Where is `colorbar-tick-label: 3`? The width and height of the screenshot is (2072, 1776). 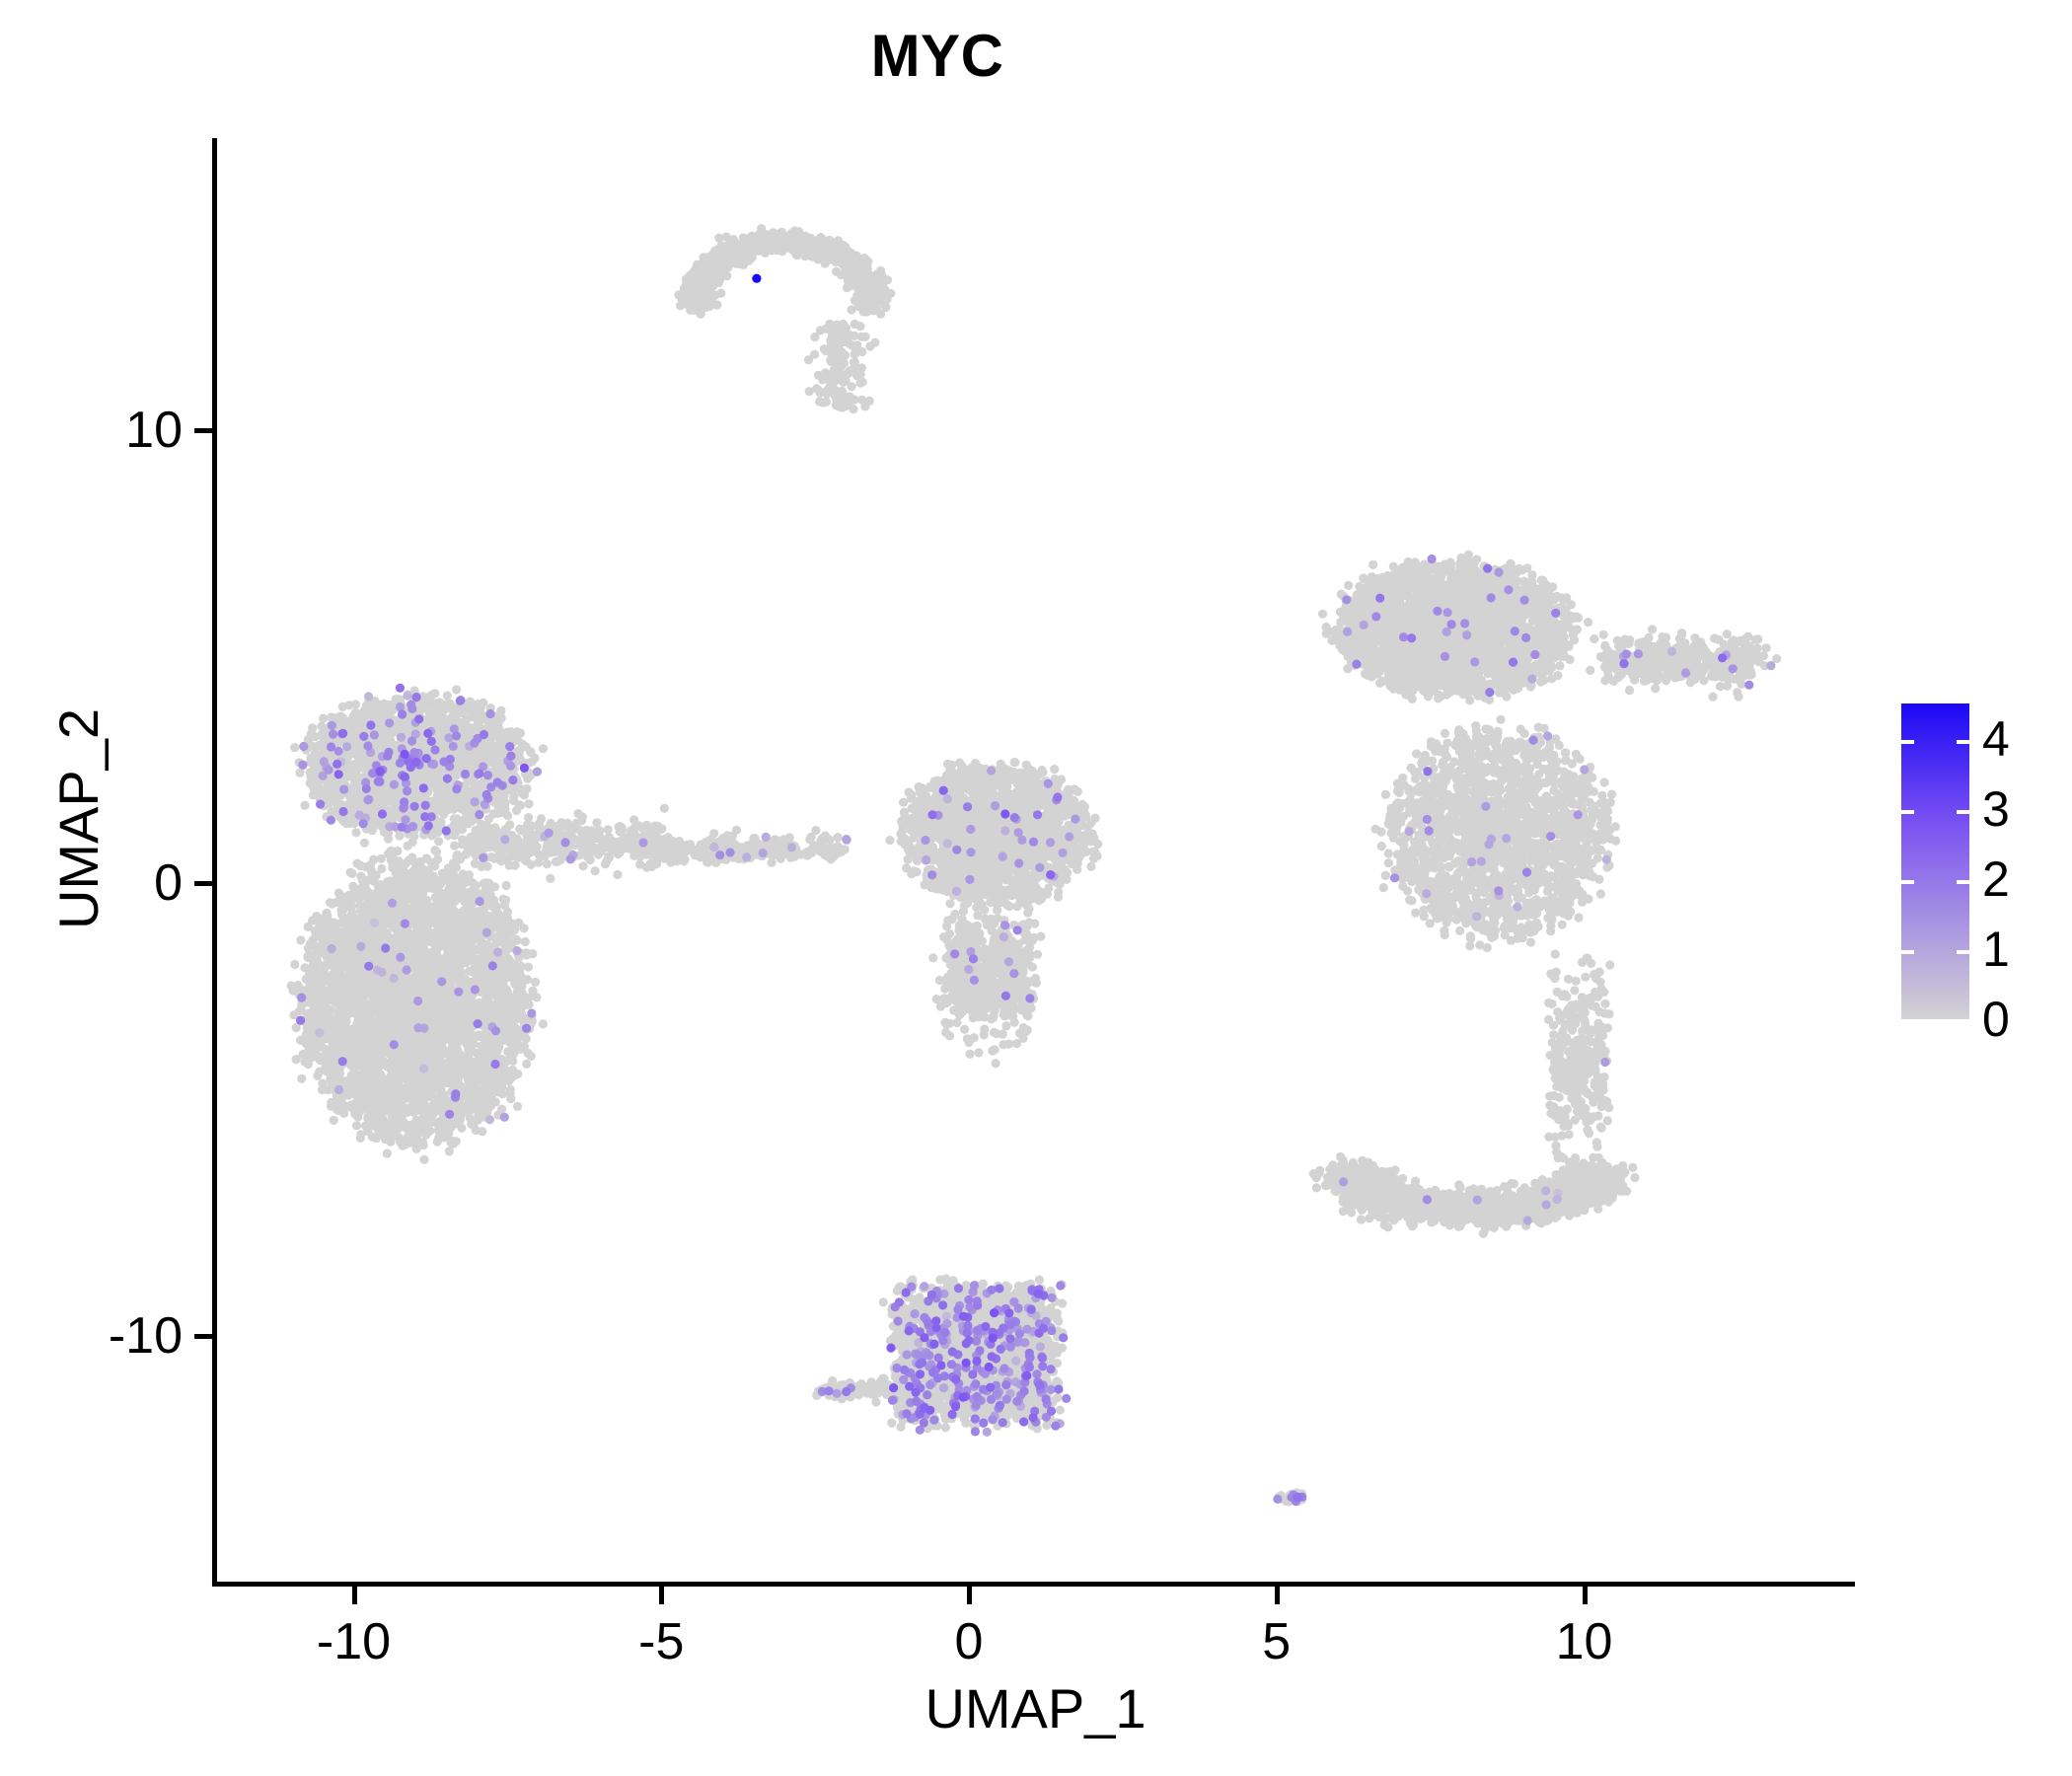 colorbar-tick-label: 3 is located at coordinates (1996, 809).